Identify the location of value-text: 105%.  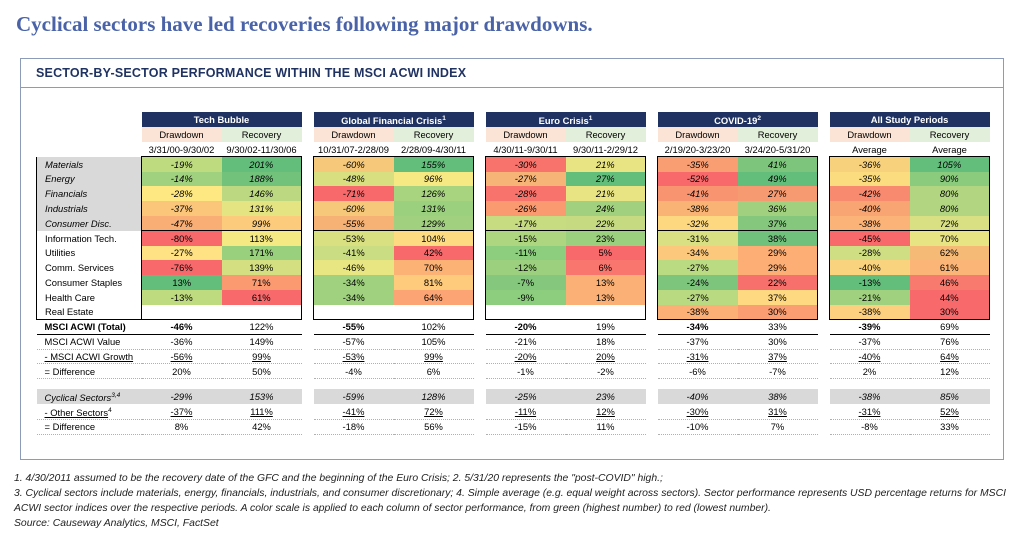
(949, 164).